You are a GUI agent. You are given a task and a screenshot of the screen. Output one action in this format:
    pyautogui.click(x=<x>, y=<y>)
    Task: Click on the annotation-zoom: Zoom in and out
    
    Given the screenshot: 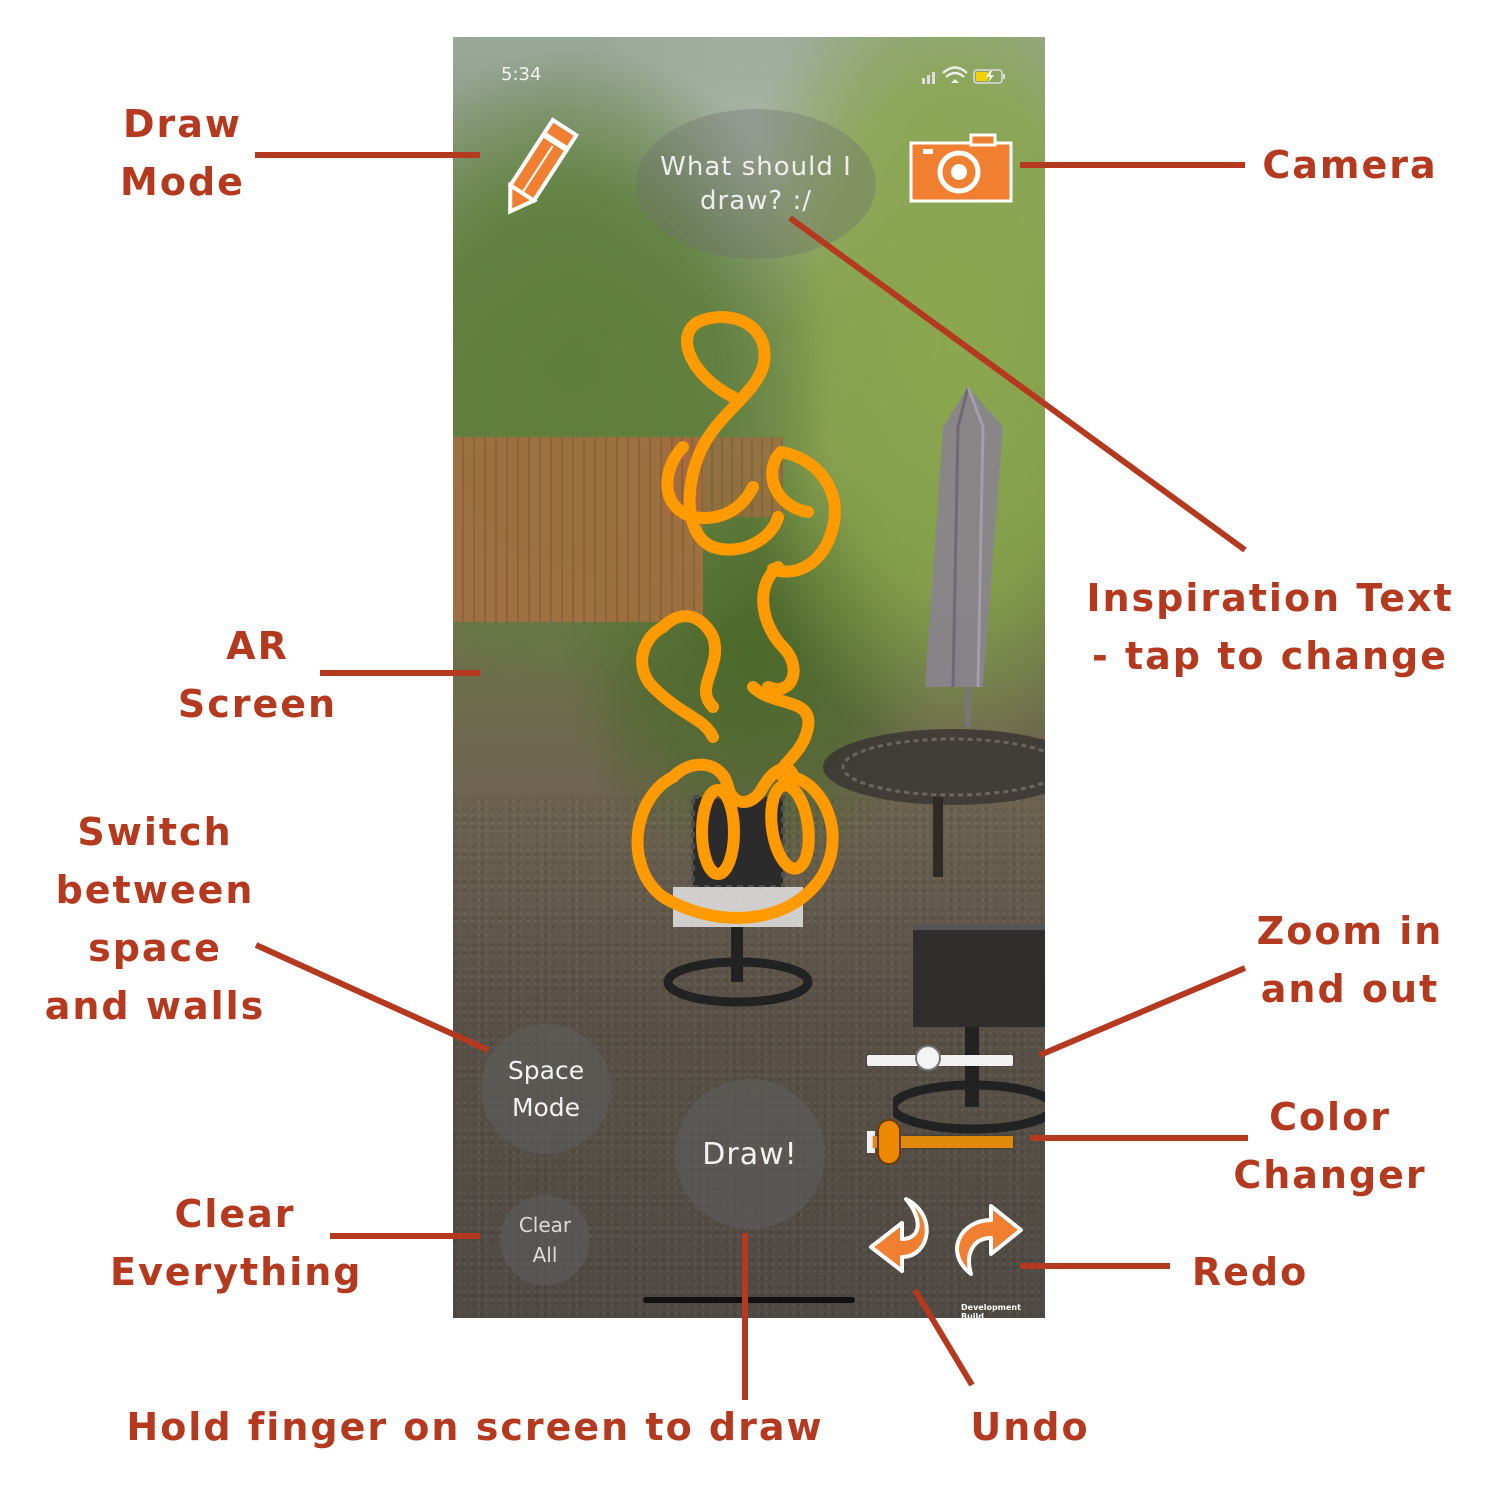 What is the action you would take?
    pyautogui.click(x=1350, y=960)
    